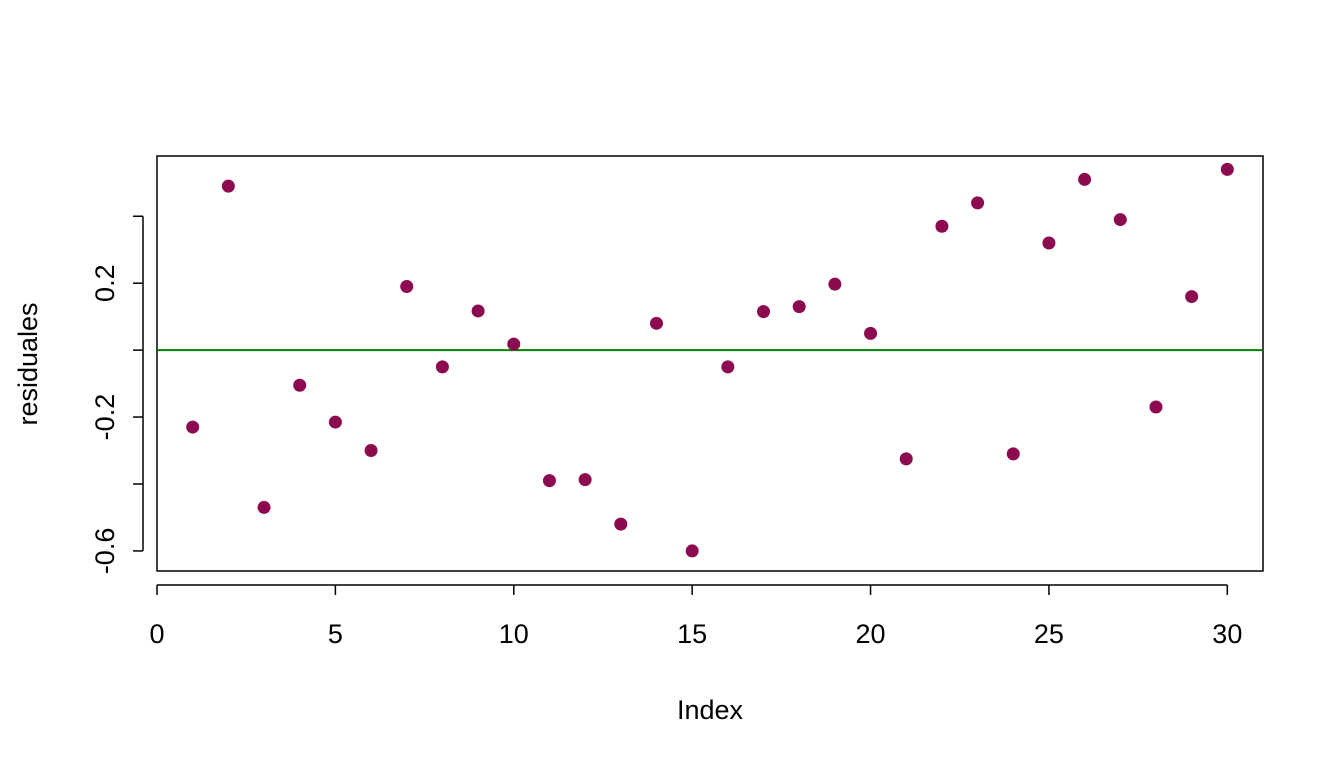 The width and height of the screenshot is (1344, 768). I want to click on x-tick-label: 0, so click(156, 634).